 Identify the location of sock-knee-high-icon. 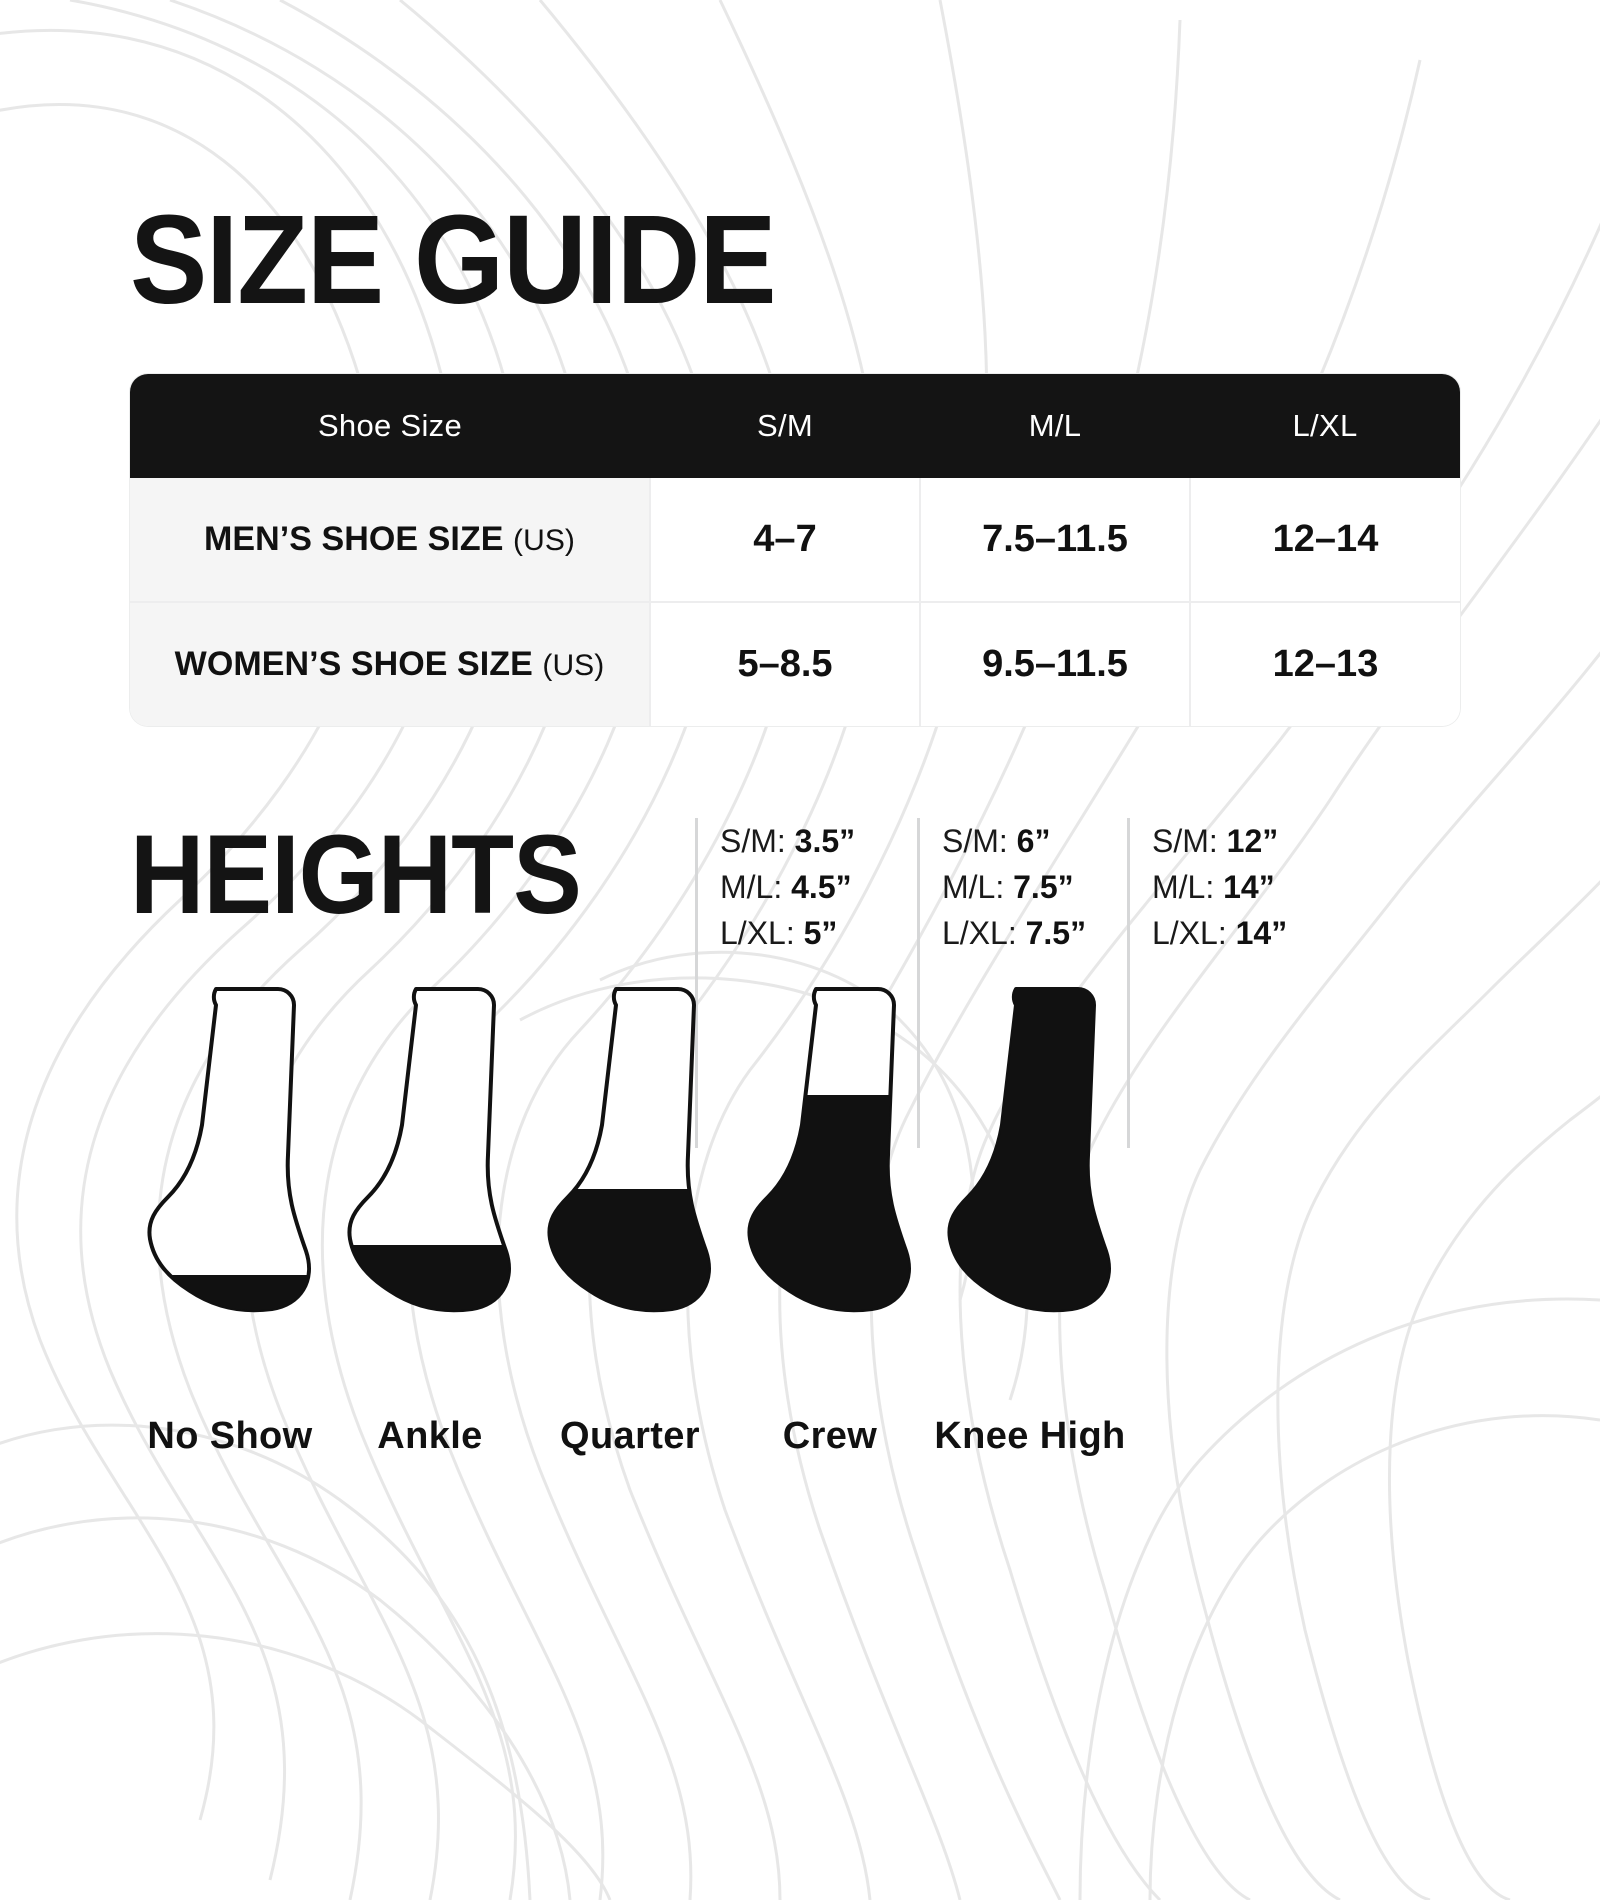
(1029, 1149).